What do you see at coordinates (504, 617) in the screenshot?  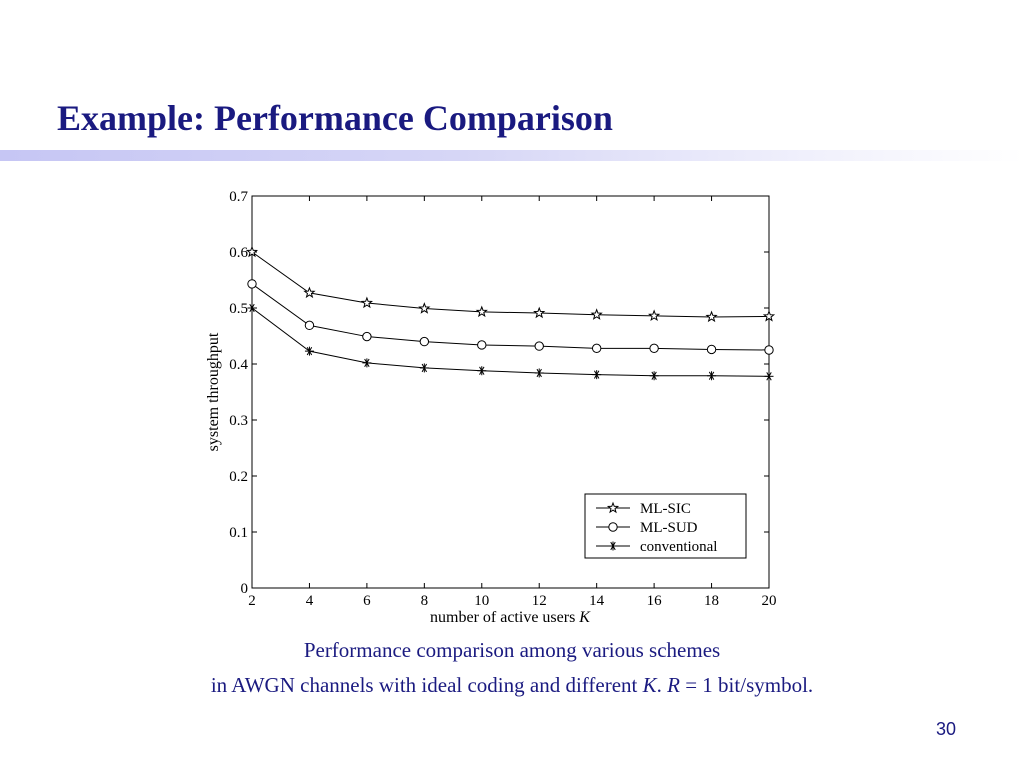 I see `x-axis-label-text: number of active users` at bounding box center [504, 617].